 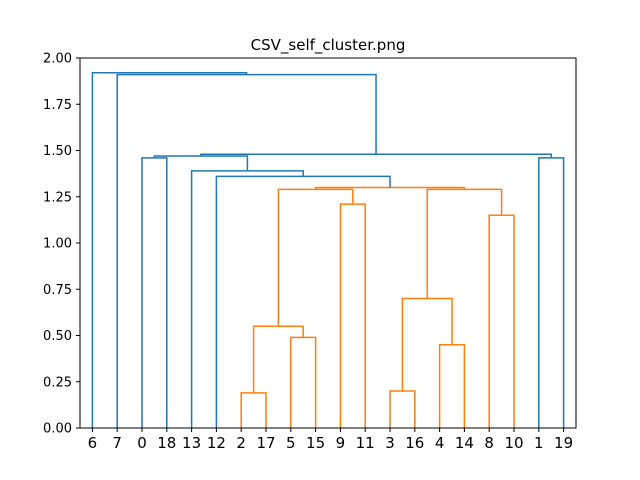 What do you see at coordinates (414, 443) in the screenshot?
I see `leaf-label: 16` at bounding box center [414, 443].